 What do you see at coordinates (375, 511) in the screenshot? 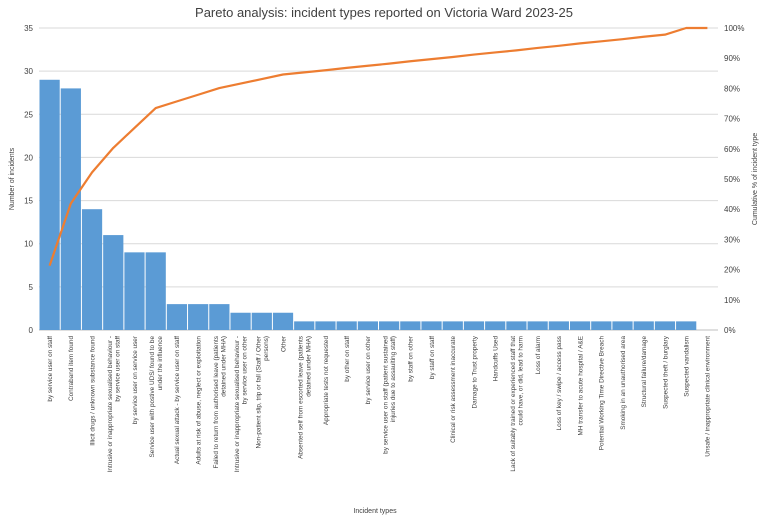
I see `x-axis-title: Incident types` at bounding box center [375, 511].